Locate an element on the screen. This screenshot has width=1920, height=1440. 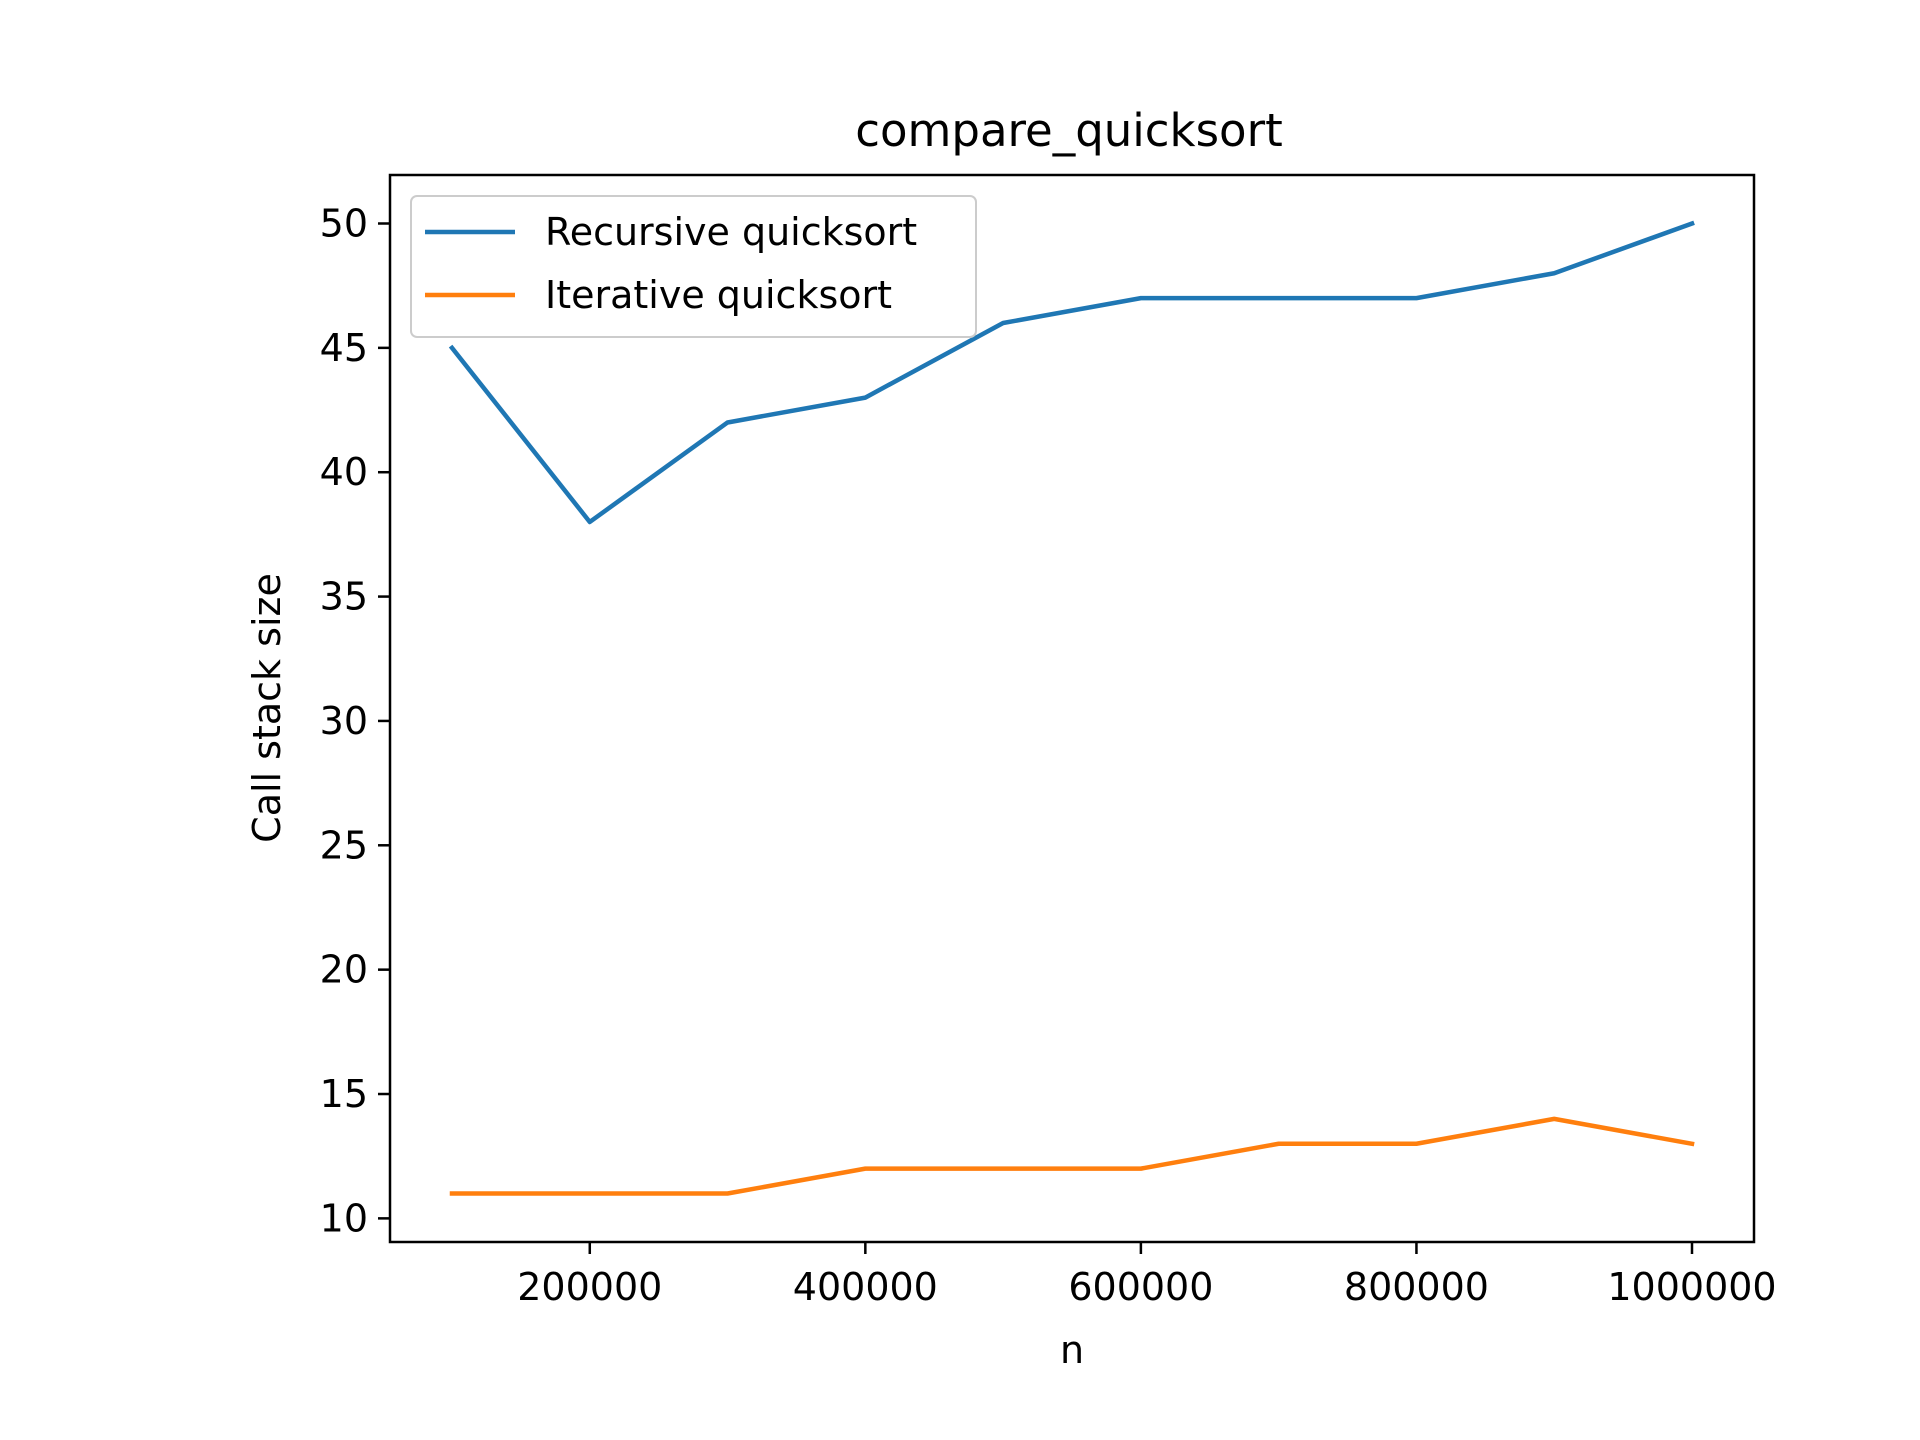
legend-label-iterative: Iterative quicksort is located at coordinates (718, 295).